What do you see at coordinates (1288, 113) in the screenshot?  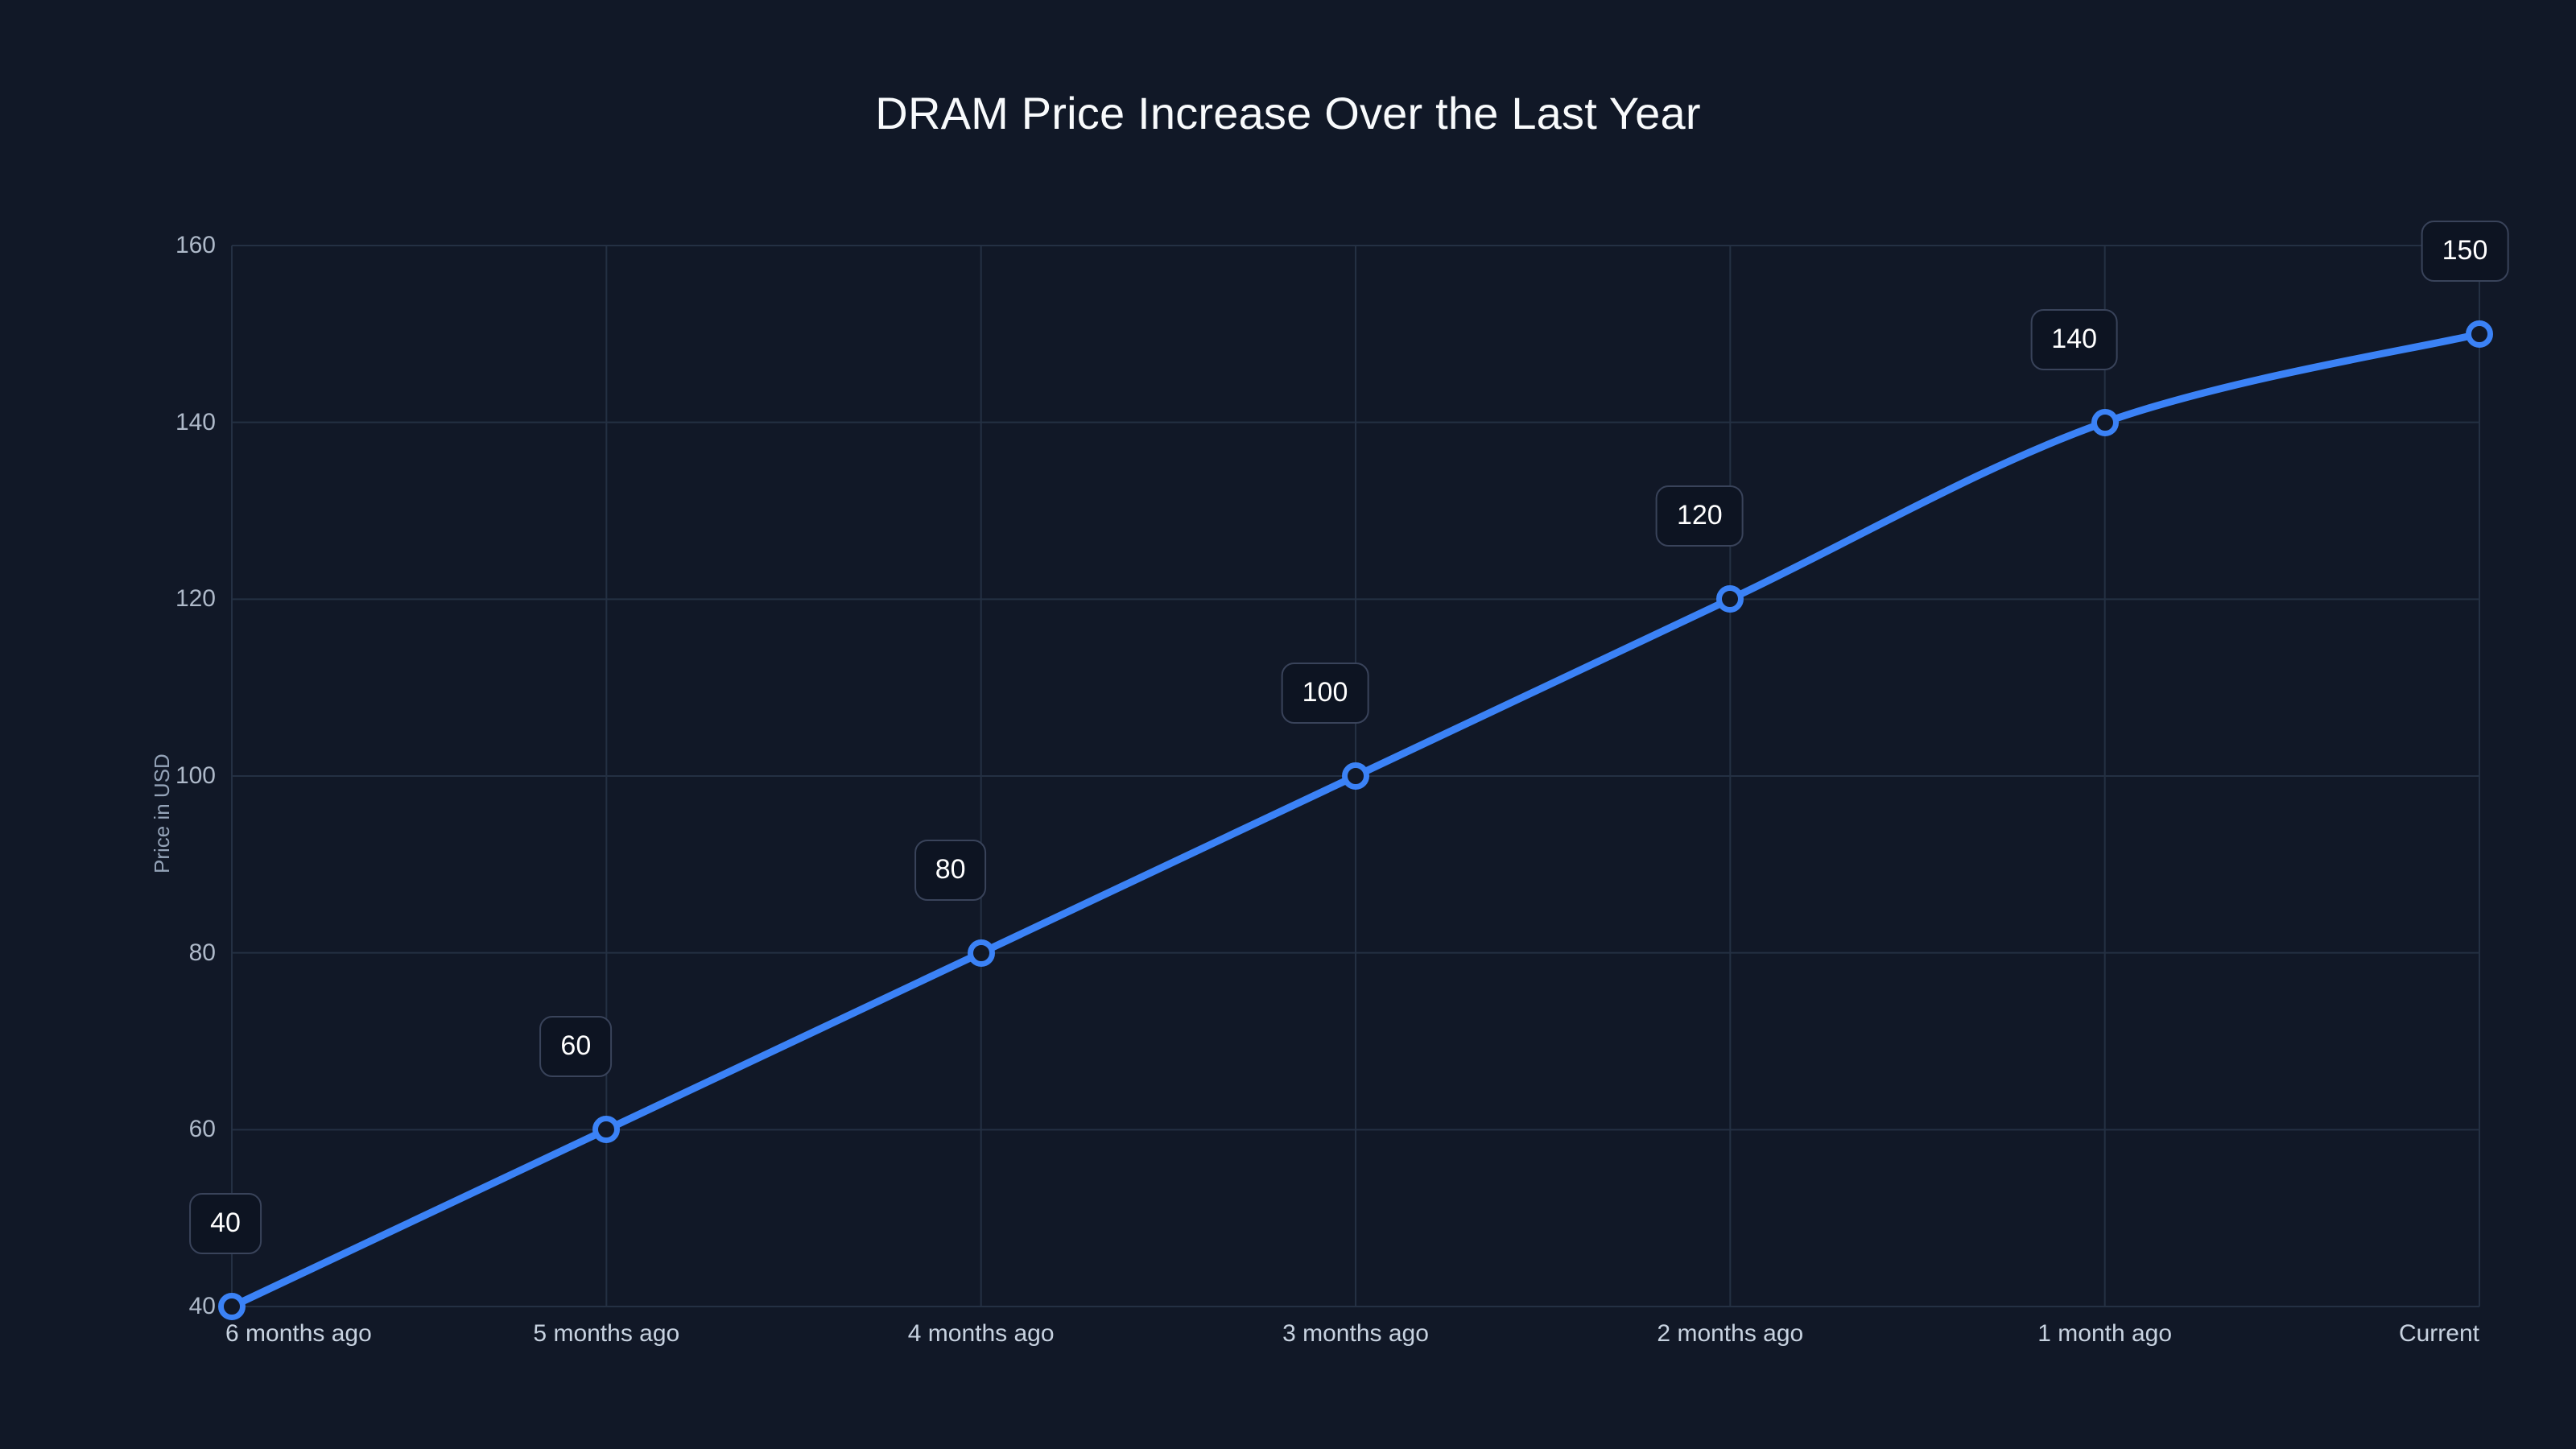 I see `chart-title: DRAM Price Increase Over the Last Year` at bounding box center [1288, 113].